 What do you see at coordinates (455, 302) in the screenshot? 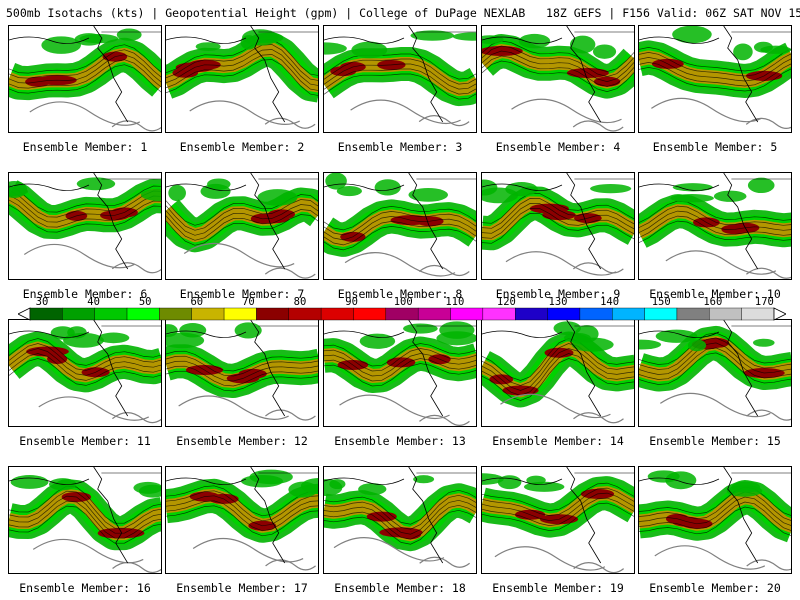
I see `colorbar-tick-label: 110` at bounding box center [455, 302].